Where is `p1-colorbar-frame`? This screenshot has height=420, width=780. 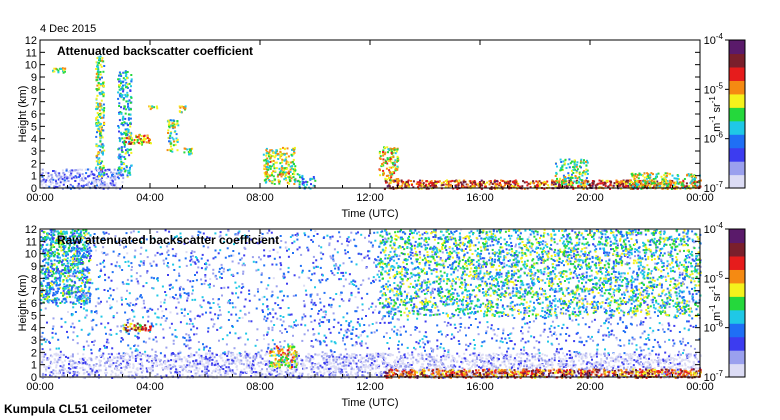
p1-colorbar-frame is located at coordinates (737, 114).